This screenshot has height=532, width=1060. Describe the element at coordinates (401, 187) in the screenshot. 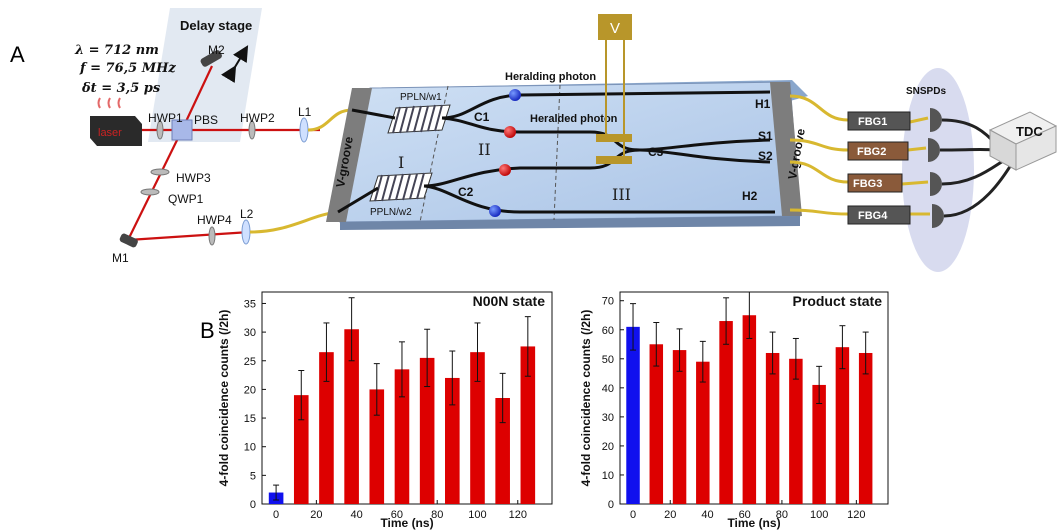

I see `ppln-w2` at that location.